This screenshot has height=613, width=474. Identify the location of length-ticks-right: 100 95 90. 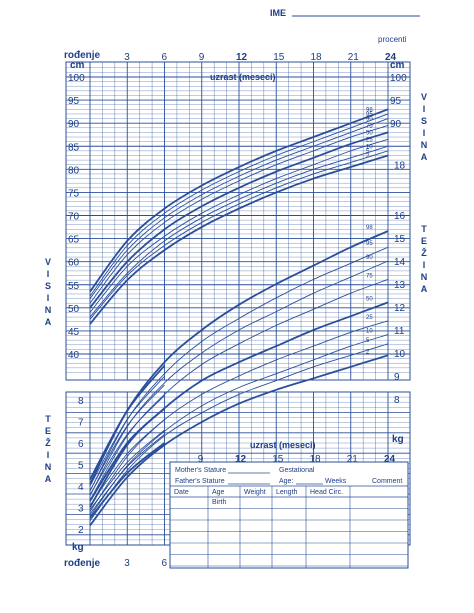
(398, 101).